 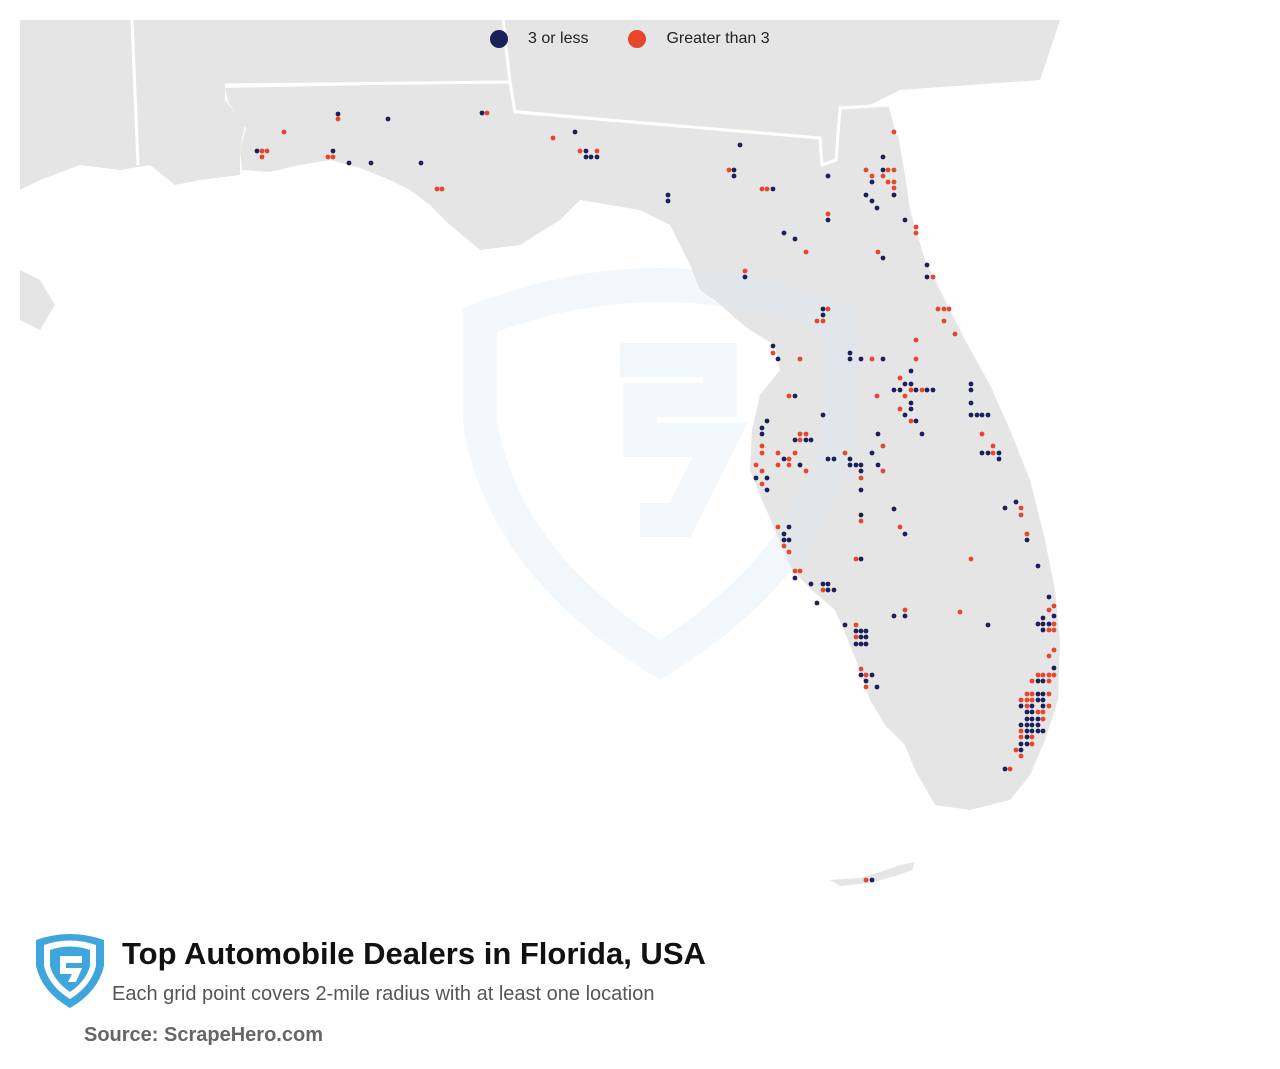 I want to click on state-borders, so click(x=515, y=93).